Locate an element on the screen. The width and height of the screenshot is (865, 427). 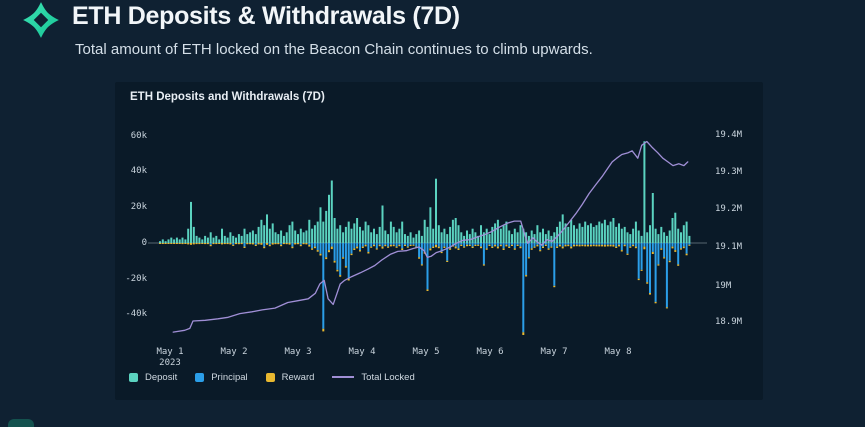
y-axis-right-tick: 19.3M is located at coordinates (729, 172).